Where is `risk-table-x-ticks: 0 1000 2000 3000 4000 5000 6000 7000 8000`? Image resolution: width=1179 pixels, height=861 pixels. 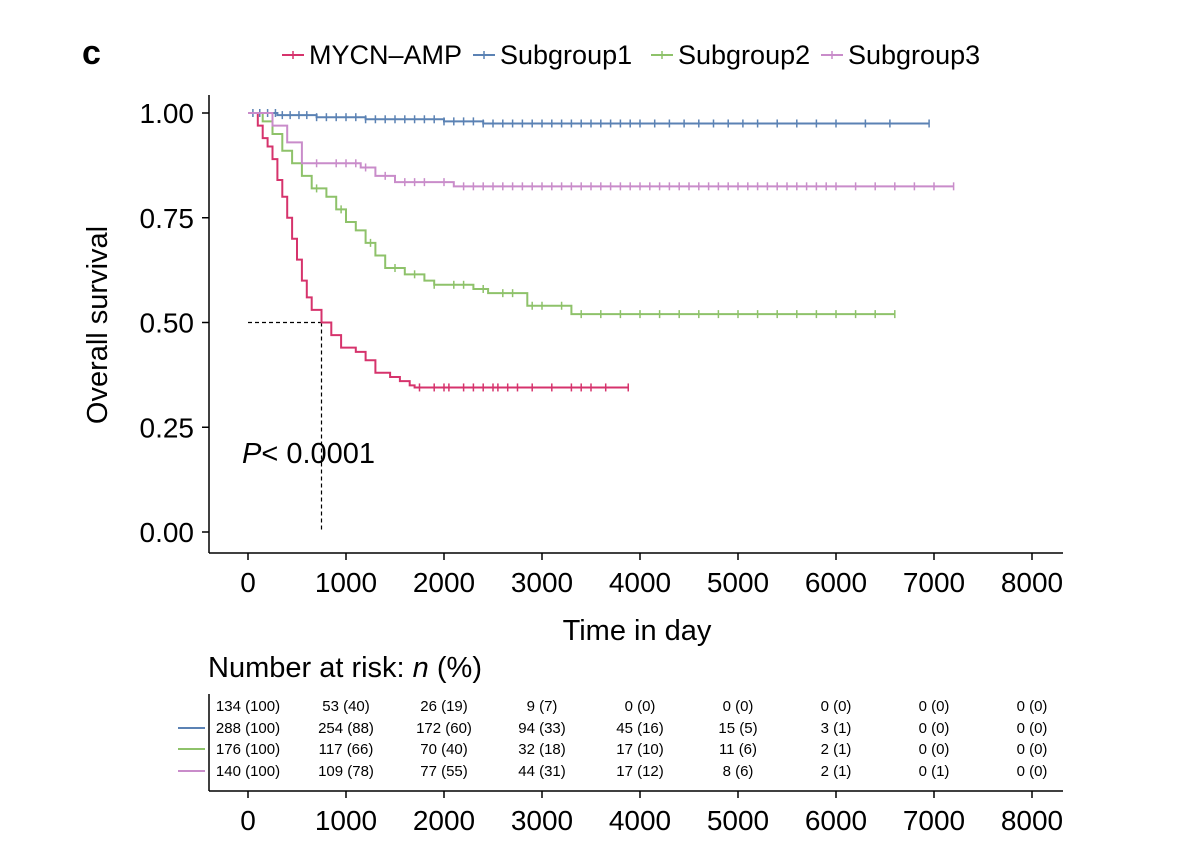 risk-table-x-ticks: 0 1000 2000 3000 4000 5000 6000 7000 8000 is located at coordinates (651, 813).